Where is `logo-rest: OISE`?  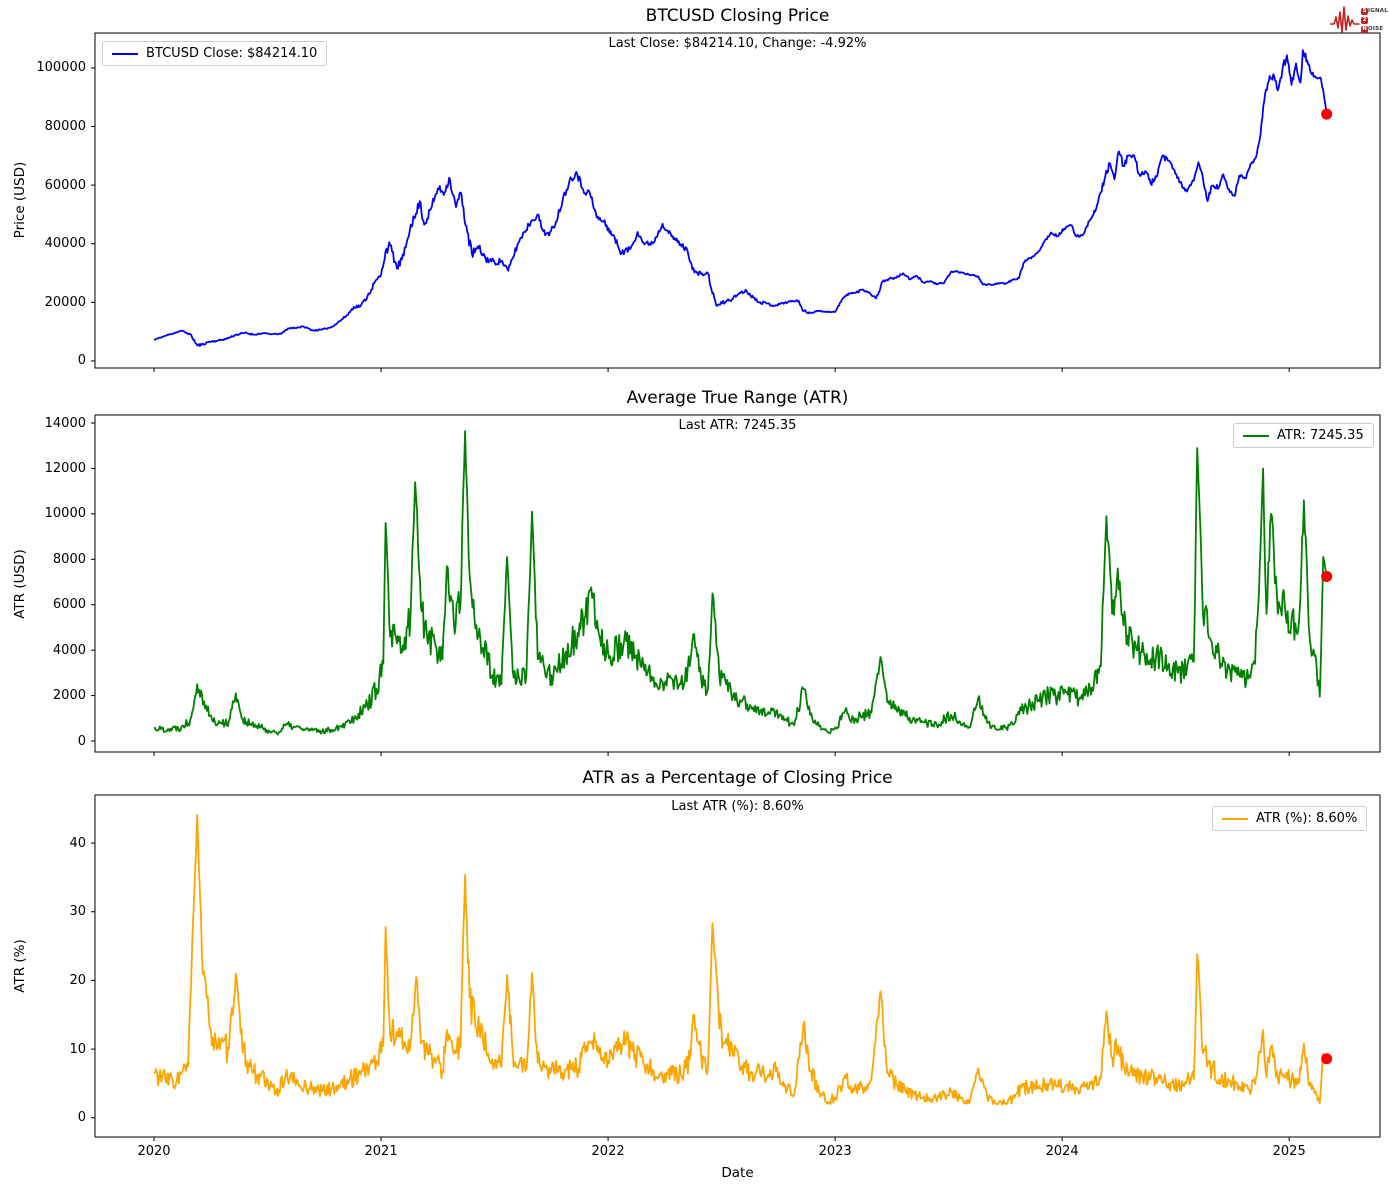
logo-rest: OISE is located at coordinates (1376, 29).